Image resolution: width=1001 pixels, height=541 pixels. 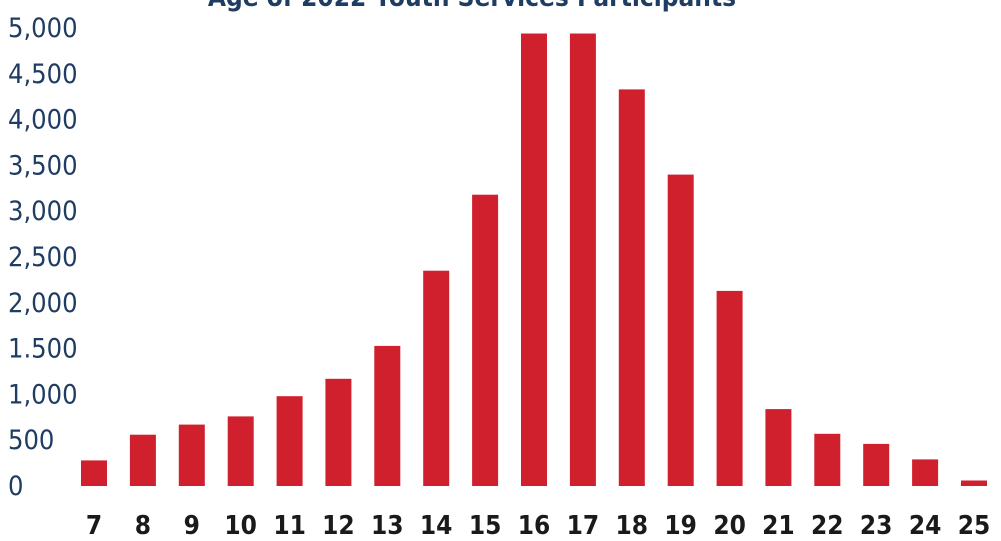 I want to click on x-tick-label: 20, so click(x=729, y=526).